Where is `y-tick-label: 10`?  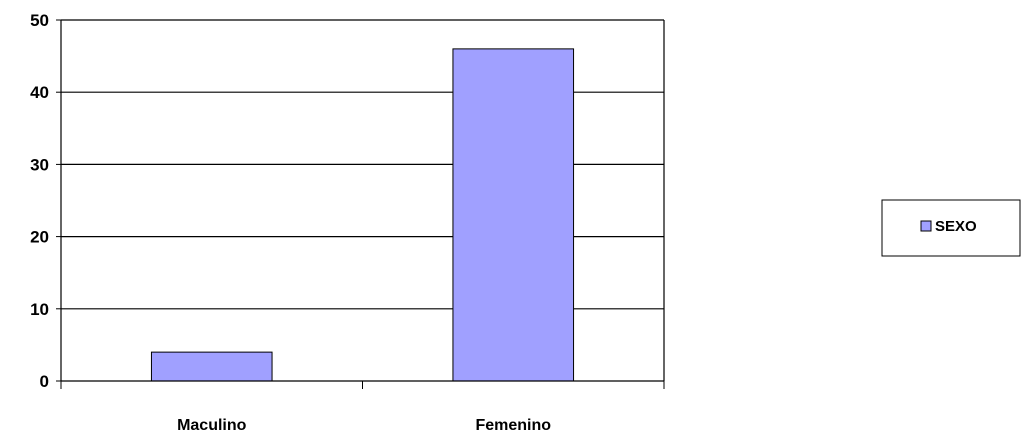
y-tick-label: 10 is located at coordinates (39, 309).